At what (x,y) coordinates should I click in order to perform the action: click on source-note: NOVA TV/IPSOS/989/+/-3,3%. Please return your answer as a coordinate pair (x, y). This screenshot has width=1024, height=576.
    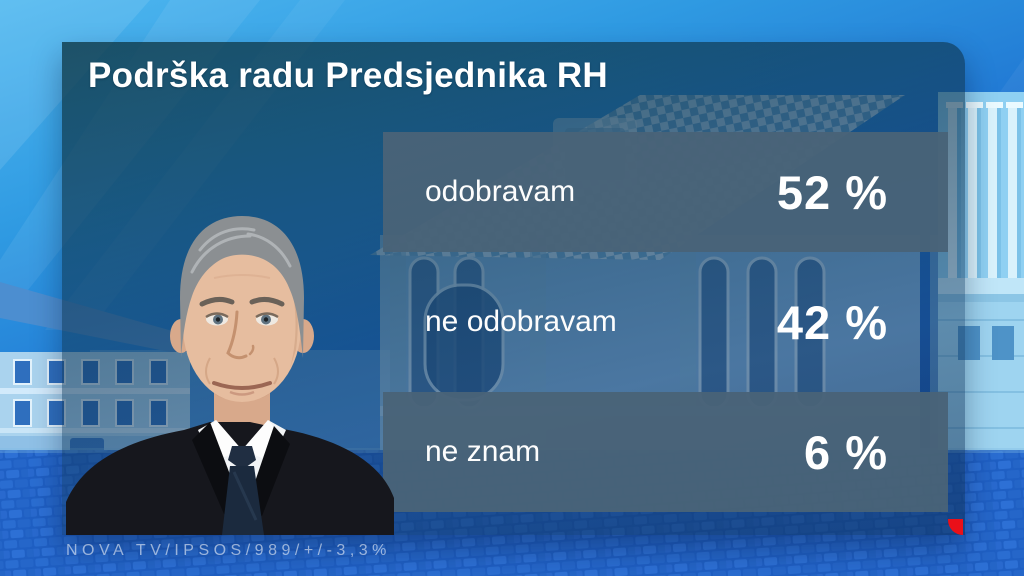
    Looking at the image, I should click on (228, 550).